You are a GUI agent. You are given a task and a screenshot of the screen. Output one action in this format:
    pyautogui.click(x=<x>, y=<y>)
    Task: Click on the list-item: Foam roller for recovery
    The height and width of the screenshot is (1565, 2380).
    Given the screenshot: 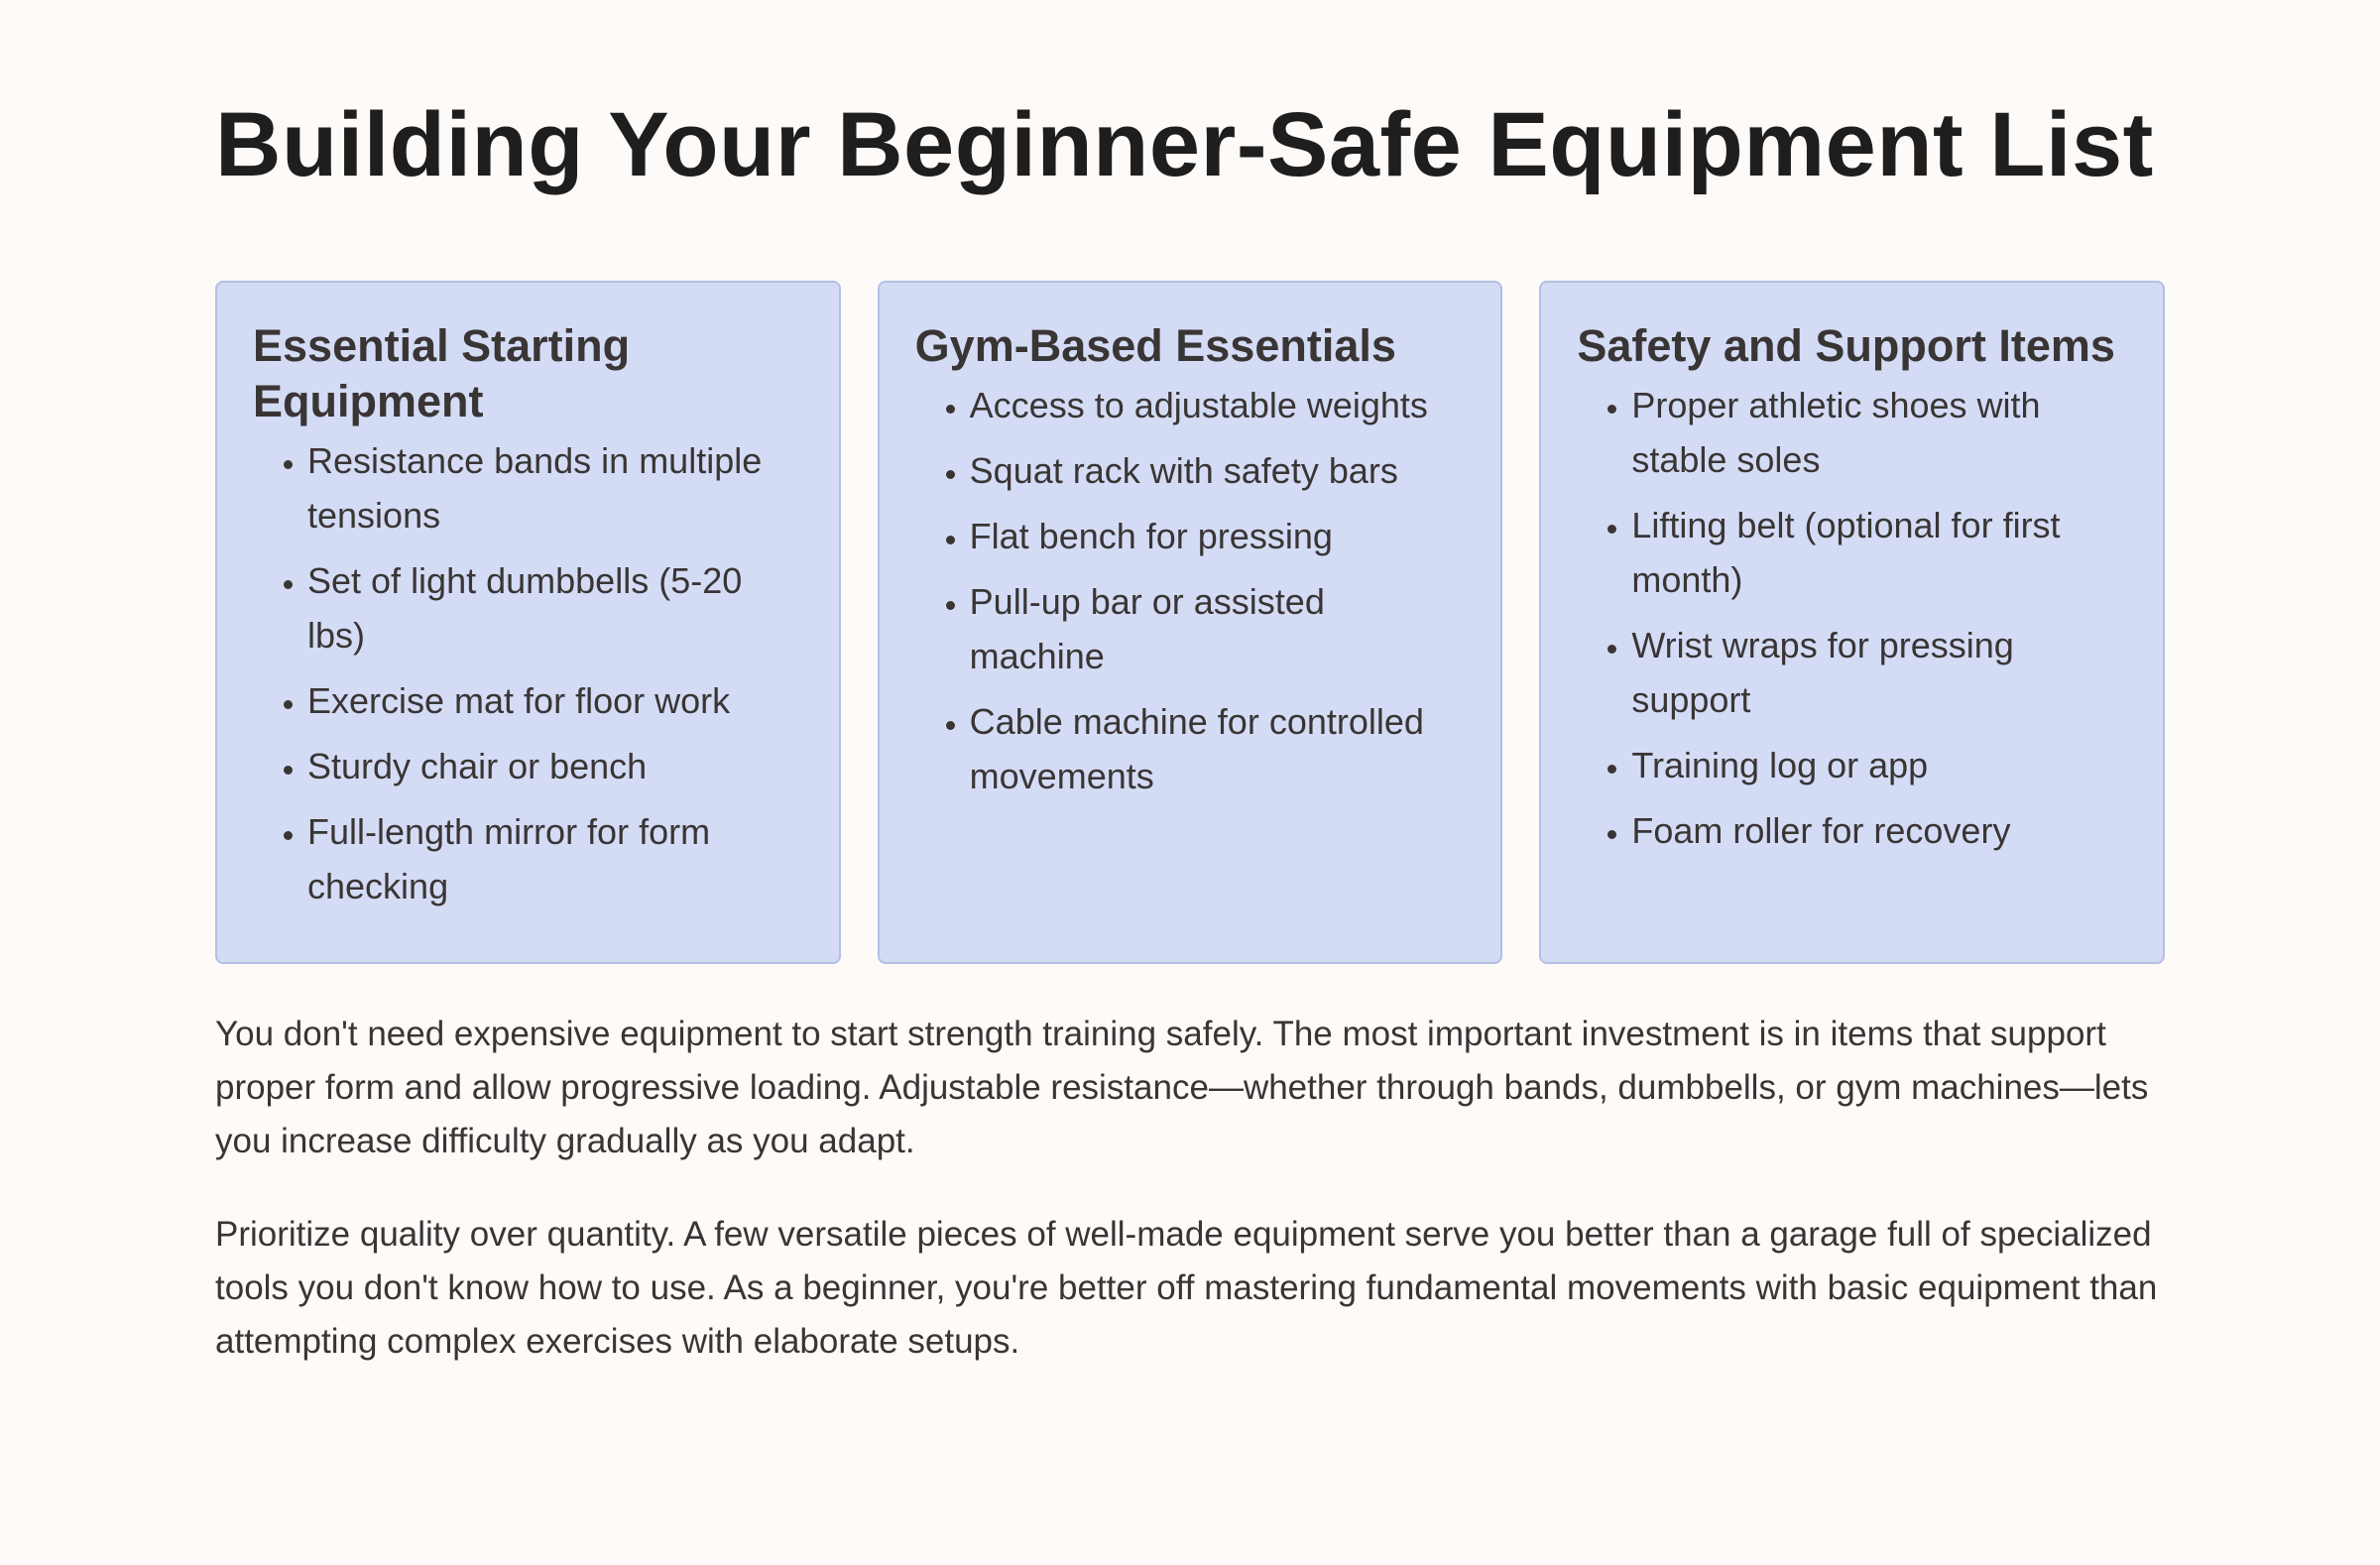 What is the action you would take?
    pyautogui.click(x=1880, y=830)
    